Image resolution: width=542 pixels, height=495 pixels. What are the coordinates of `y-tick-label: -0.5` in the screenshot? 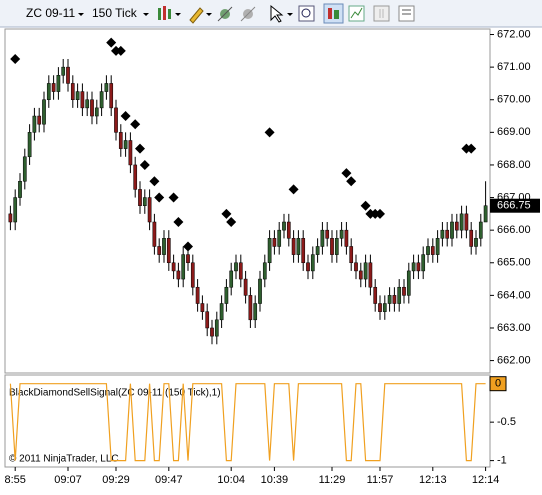 It's located at (506, 422).